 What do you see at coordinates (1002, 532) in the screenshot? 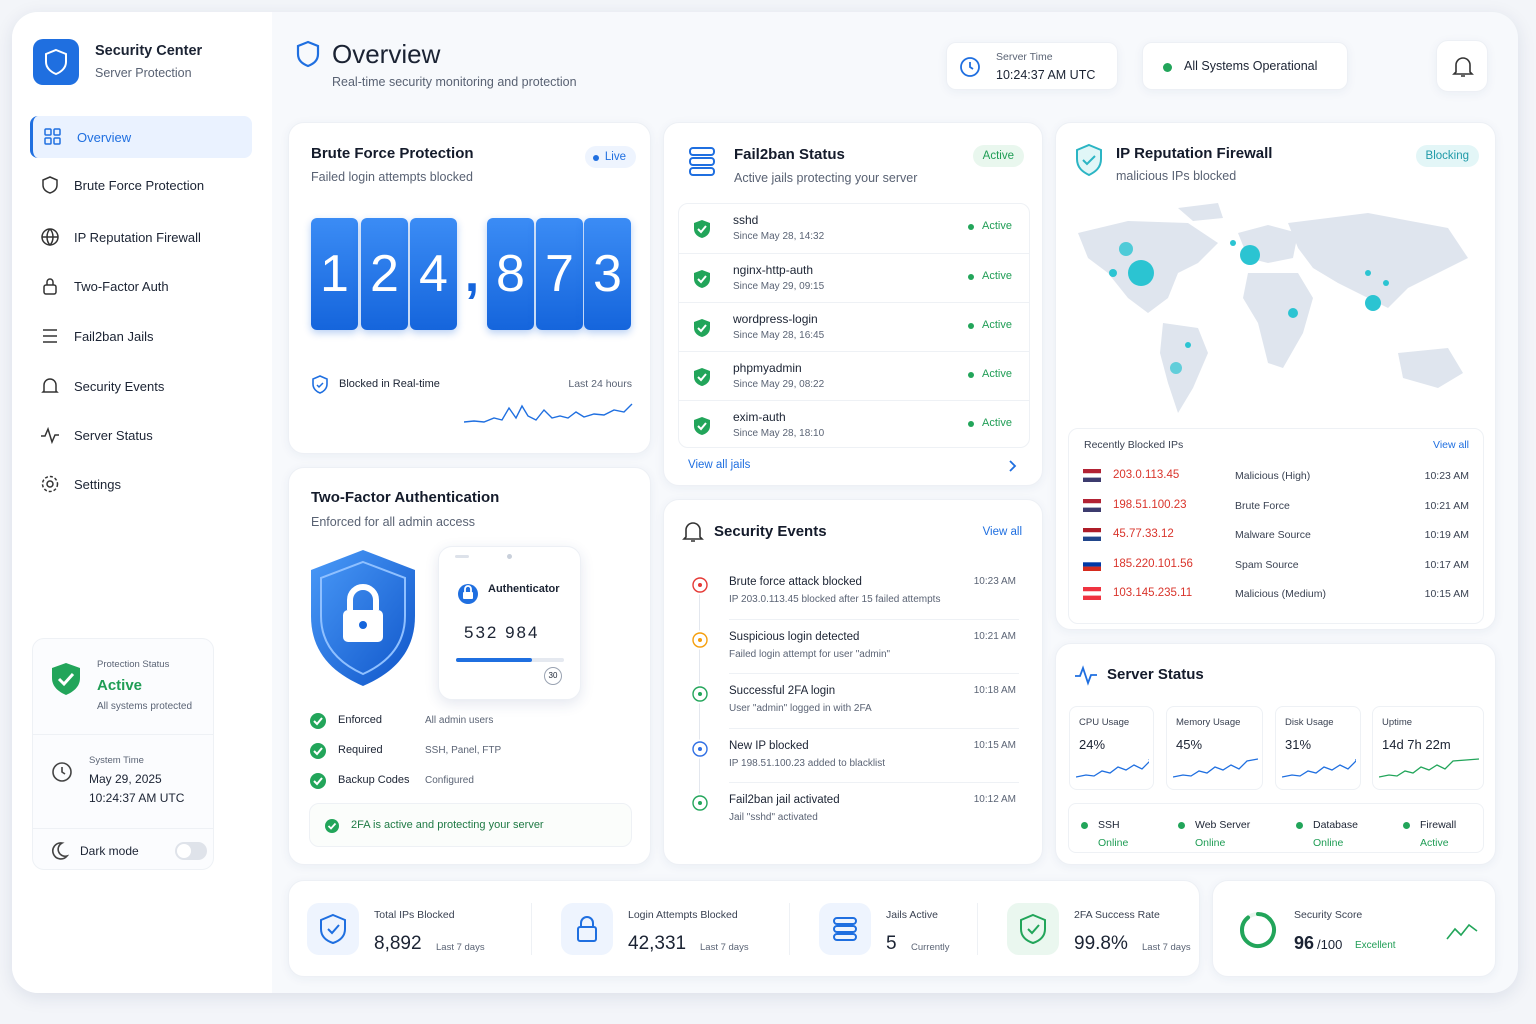
I see `view-events-link: View all` at bounding box center [1002, 532].